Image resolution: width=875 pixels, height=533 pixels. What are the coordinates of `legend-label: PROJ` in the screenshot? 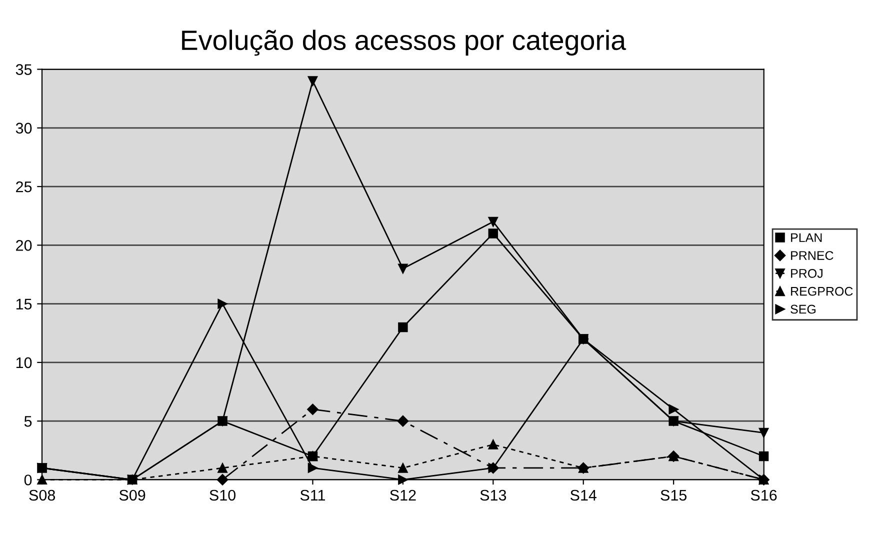 It's located at (806, 273).